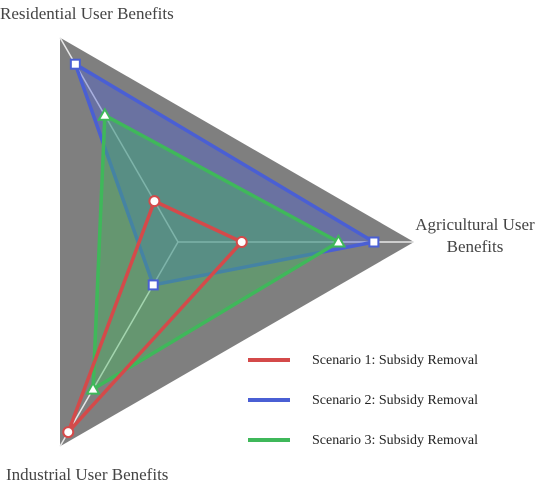 Image resolution: width=550 pixels, height=487 pixels. I want to click on axis-label: Agricultural User Benefits, so click(475, 235).